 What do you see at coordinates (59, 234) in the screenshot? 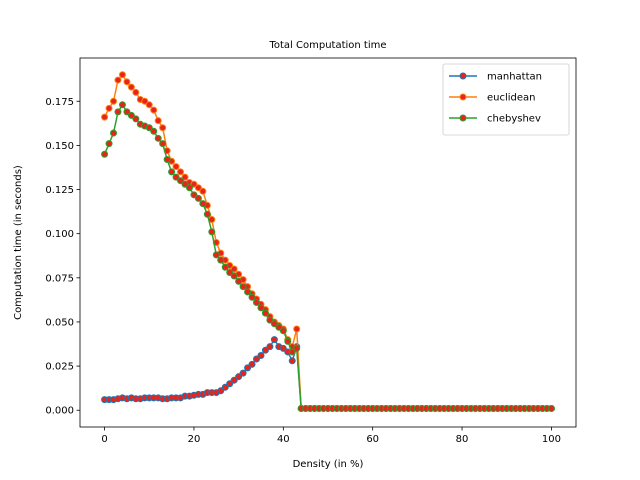
I see `y-tick-label: 0.100` at bounding box center [59, 234].